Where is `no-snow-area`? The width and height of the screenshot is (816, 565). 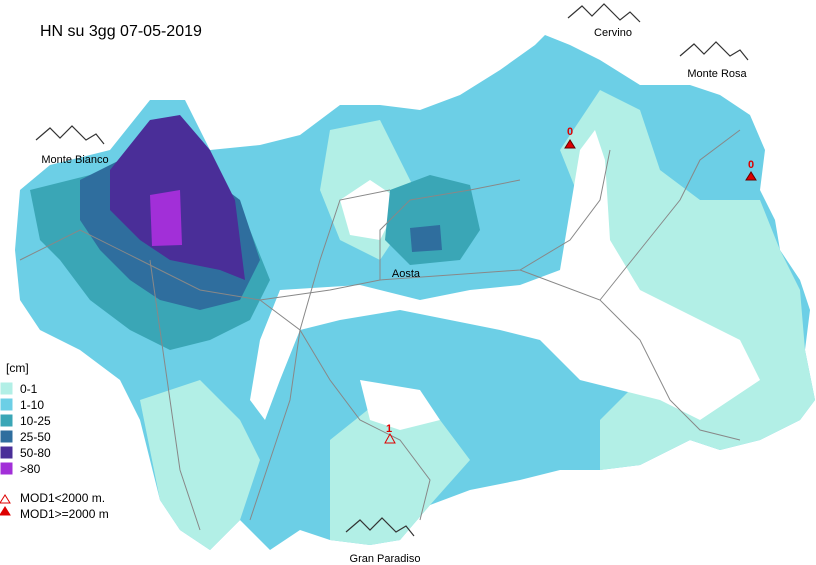 no-snow-area is located at coordinates (400, 405).